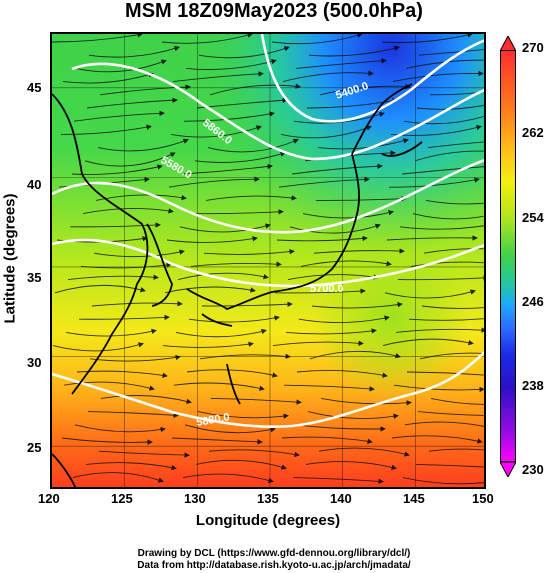 The width and height of the screenshot is (548, 573). Describe the element at coordinates (414, 498) in the screenshot. I see `xtick-145: 145` at that location.